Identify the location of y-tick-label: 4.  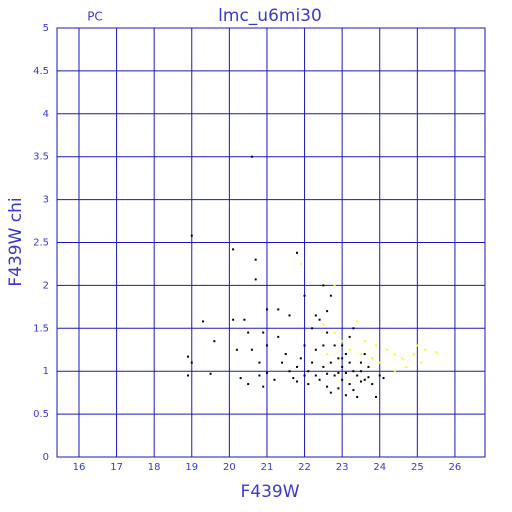
(46, 114).